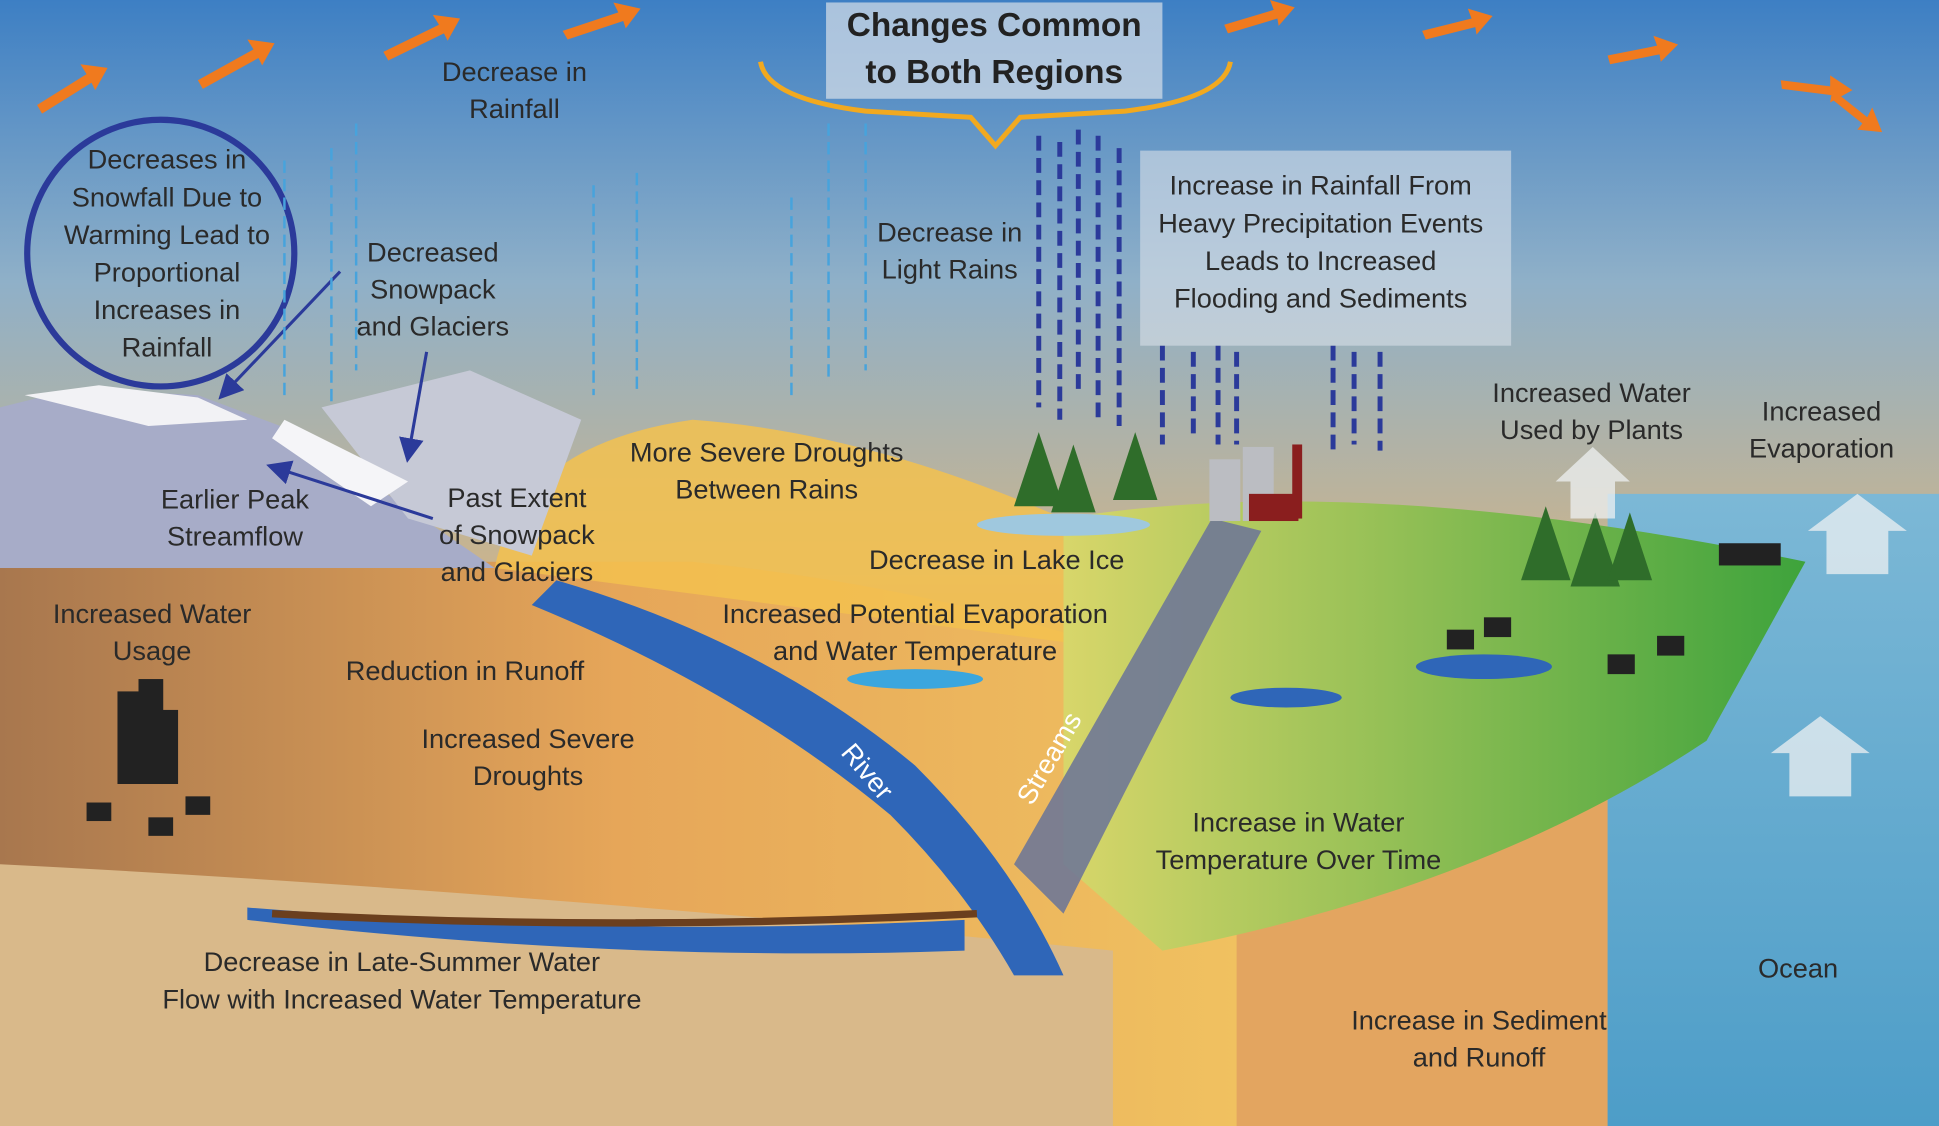  I want to click on label: Decrease in Rainfall, so click(514, 90).